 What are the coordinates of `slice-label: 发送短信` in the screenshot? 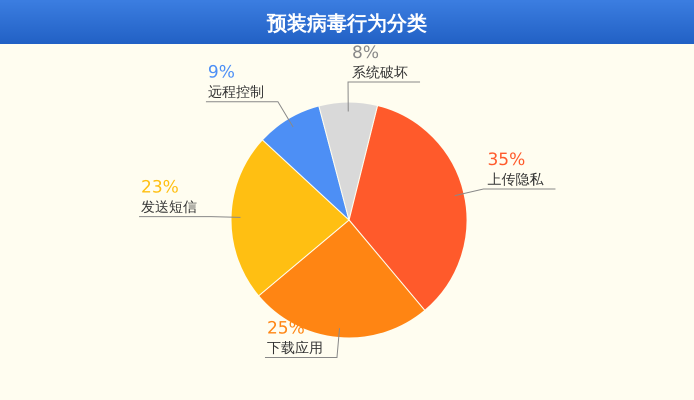 It's located at (169, 208).